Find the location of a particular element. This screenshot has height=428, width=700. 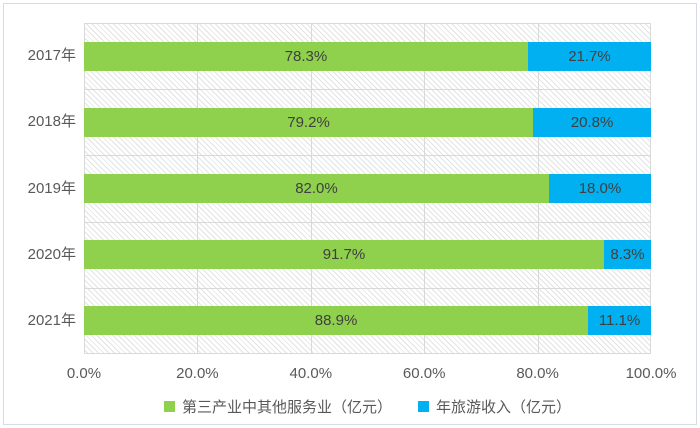

x-axis-tick-label: 0.0% is located at coordinates (84, 373).